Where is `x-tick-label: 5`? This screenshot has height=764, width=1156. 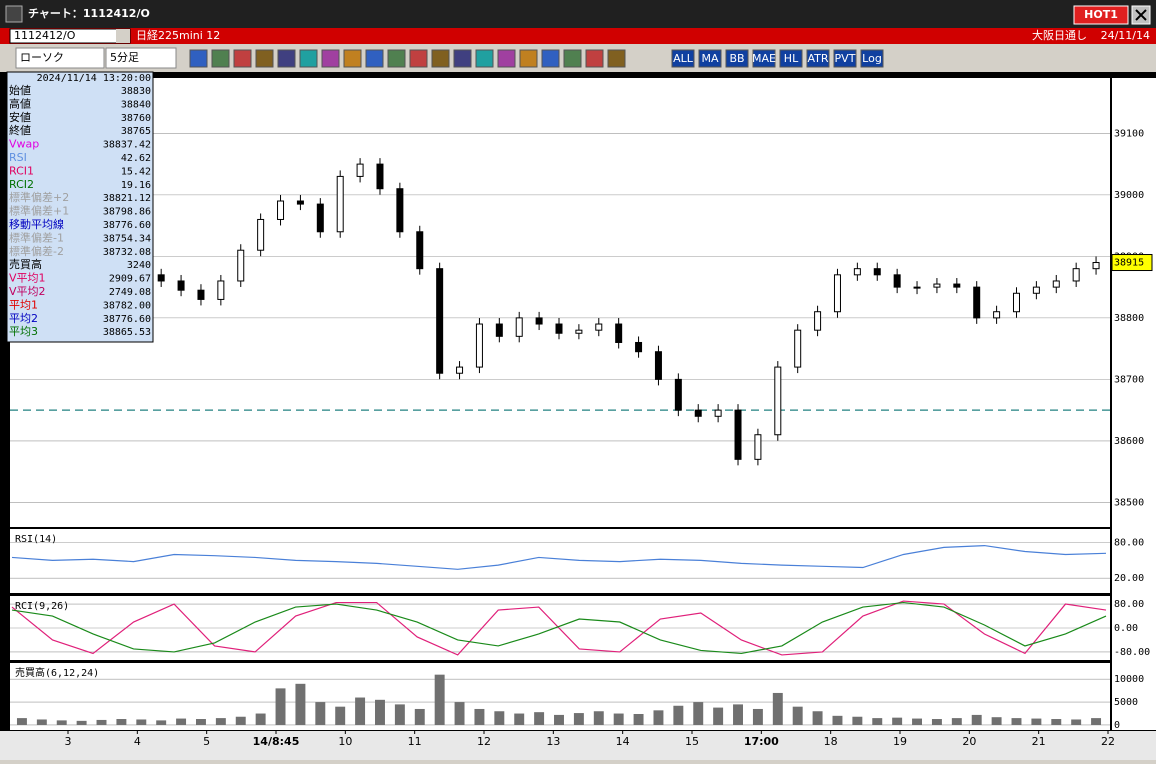
x-tick-label: 5 is located at coordinates (206, 741).